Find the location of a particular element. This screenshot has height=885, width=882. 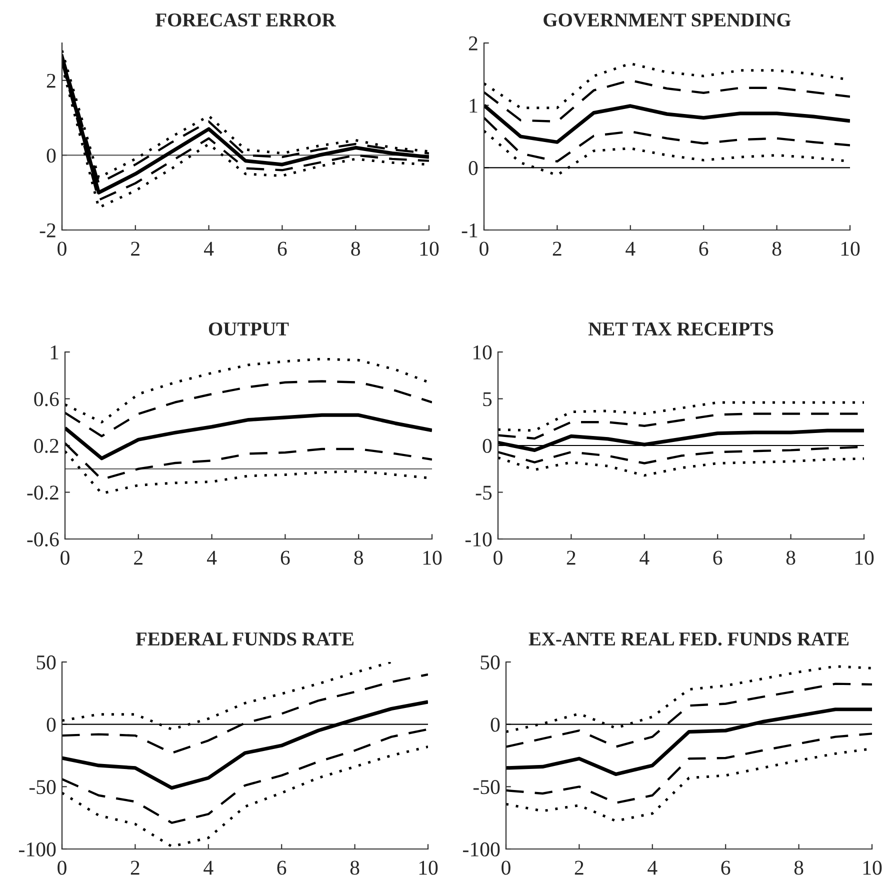

chart-title: FEDERAL FUNDS RATE is located at coordinates (245, 639).